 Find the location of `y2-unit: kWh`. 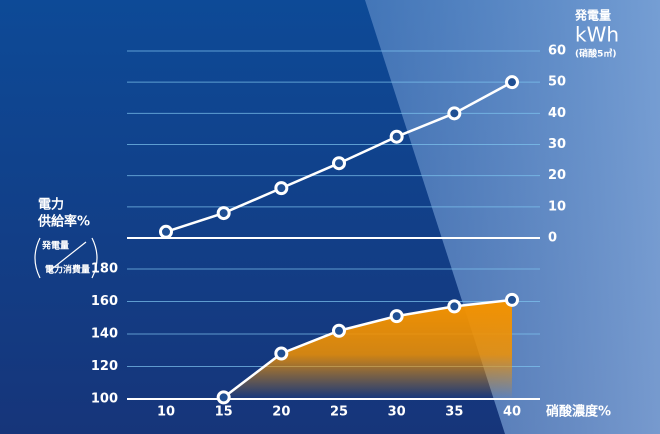

y2-unit: kWh is located at coordinates (597, 35).